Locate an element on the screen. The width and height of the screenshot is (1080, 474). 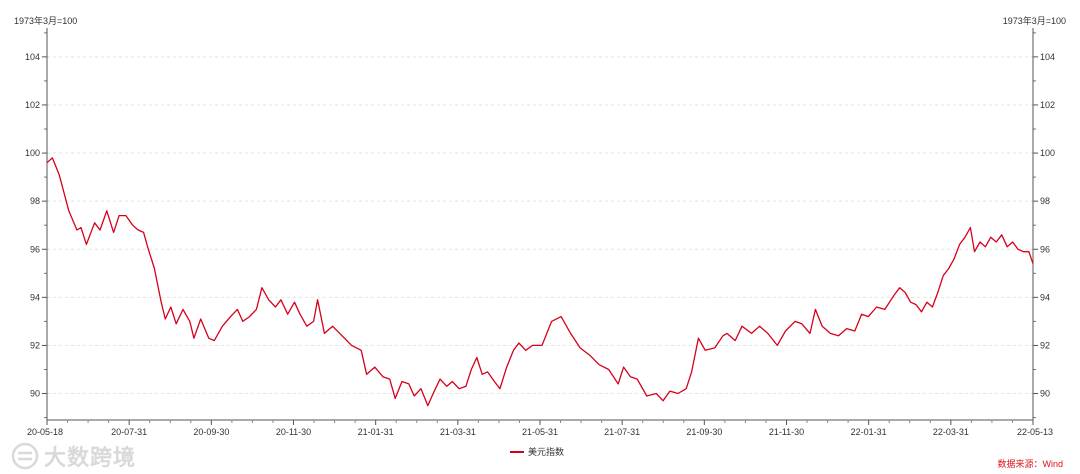
y-tick-label-right: 92 is located at coordinates (1045, 345).